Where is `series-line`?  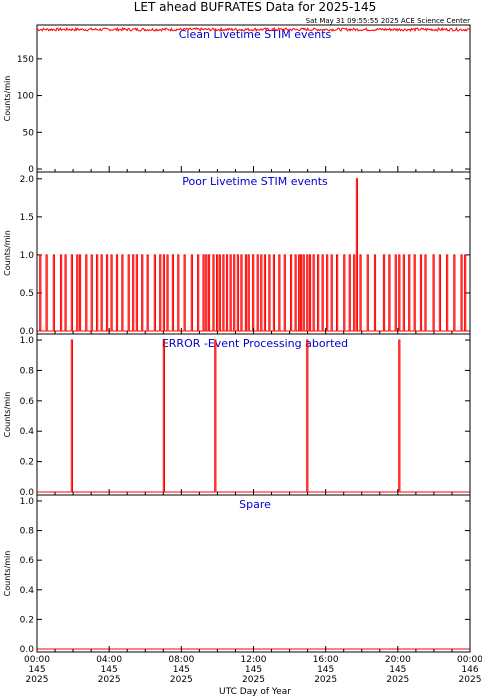 series-line is located at coordinates (253, 29).